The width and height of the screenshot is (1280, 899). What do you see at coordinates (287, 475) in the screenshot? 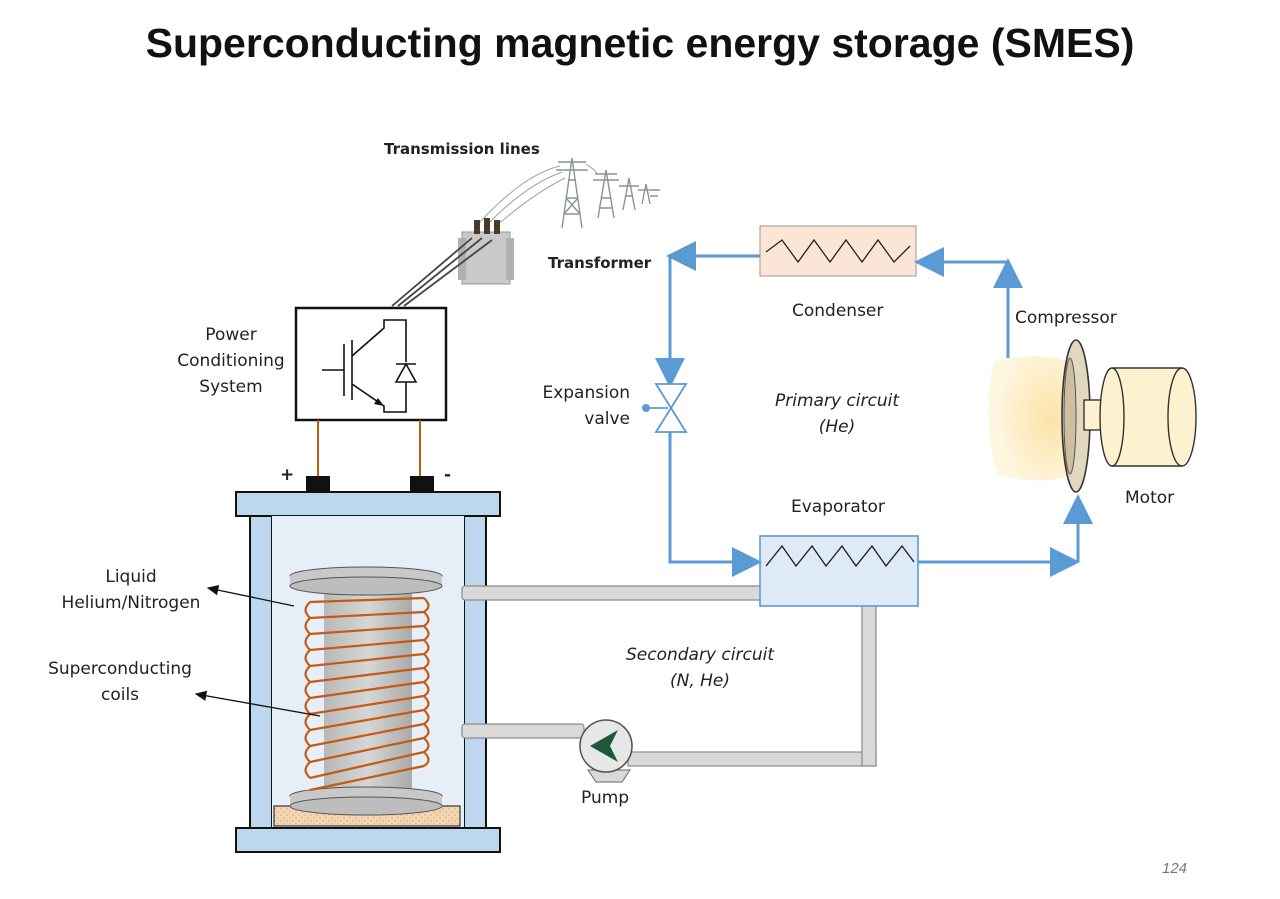
I see `plus-sign: +` at bounding box center [287, 475].